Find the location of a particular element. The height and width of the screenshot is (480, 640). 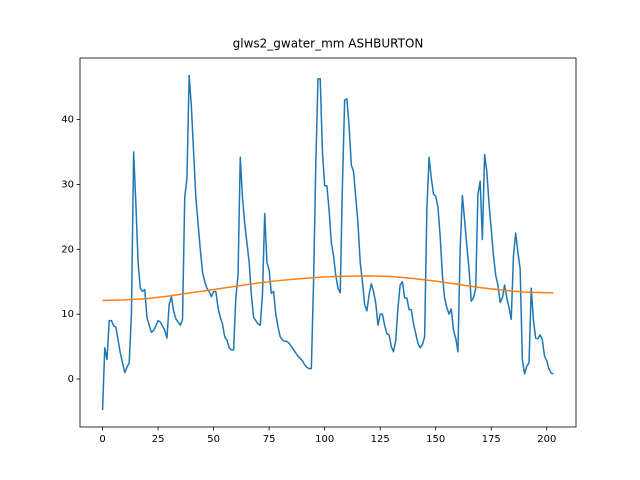

x-tick-label: 175 is located at coordinates (491, 439).